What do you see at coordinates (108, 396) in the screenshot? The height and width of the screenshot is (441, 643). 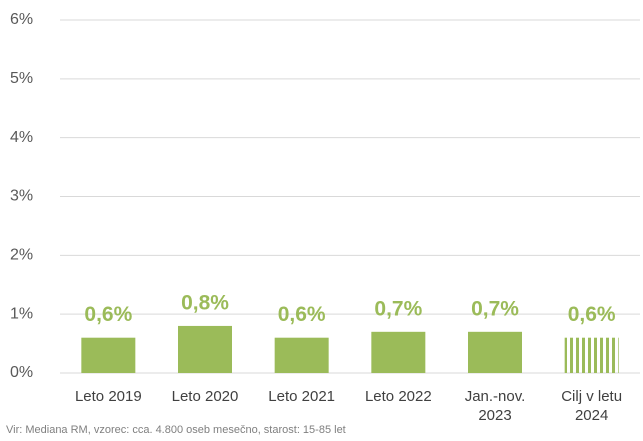 I see `x-tick-label: Leto 2019` at bounding box center [108, 396].